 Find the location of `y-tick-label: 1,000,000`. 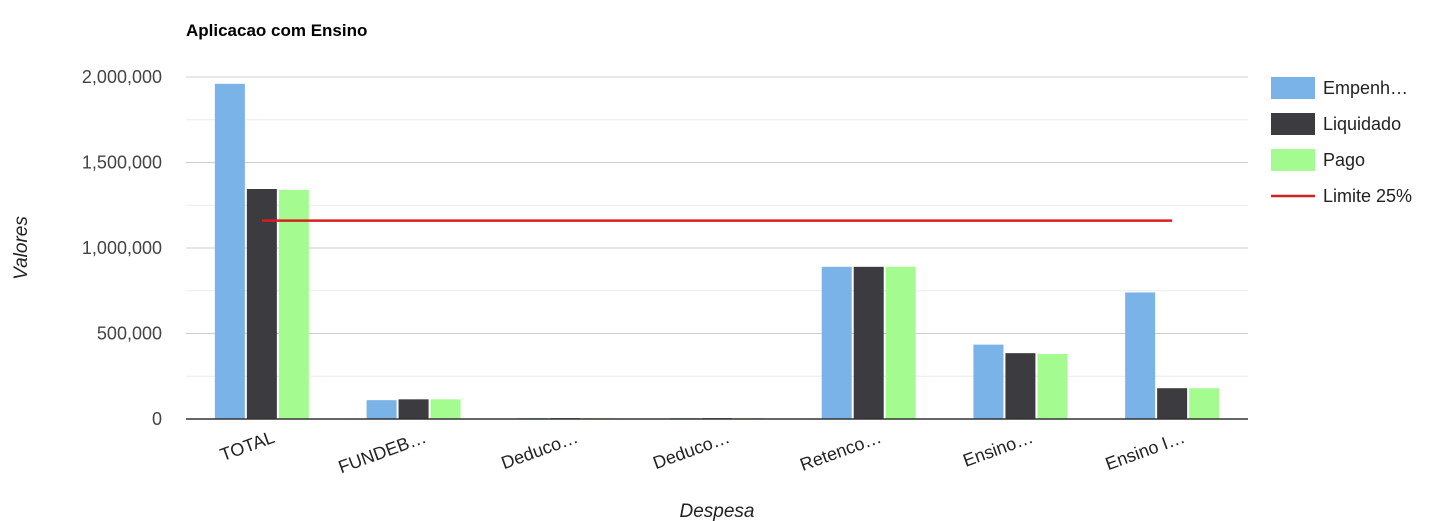

y-tick-label: 1,000,000 is located at coordinates (122, 248).